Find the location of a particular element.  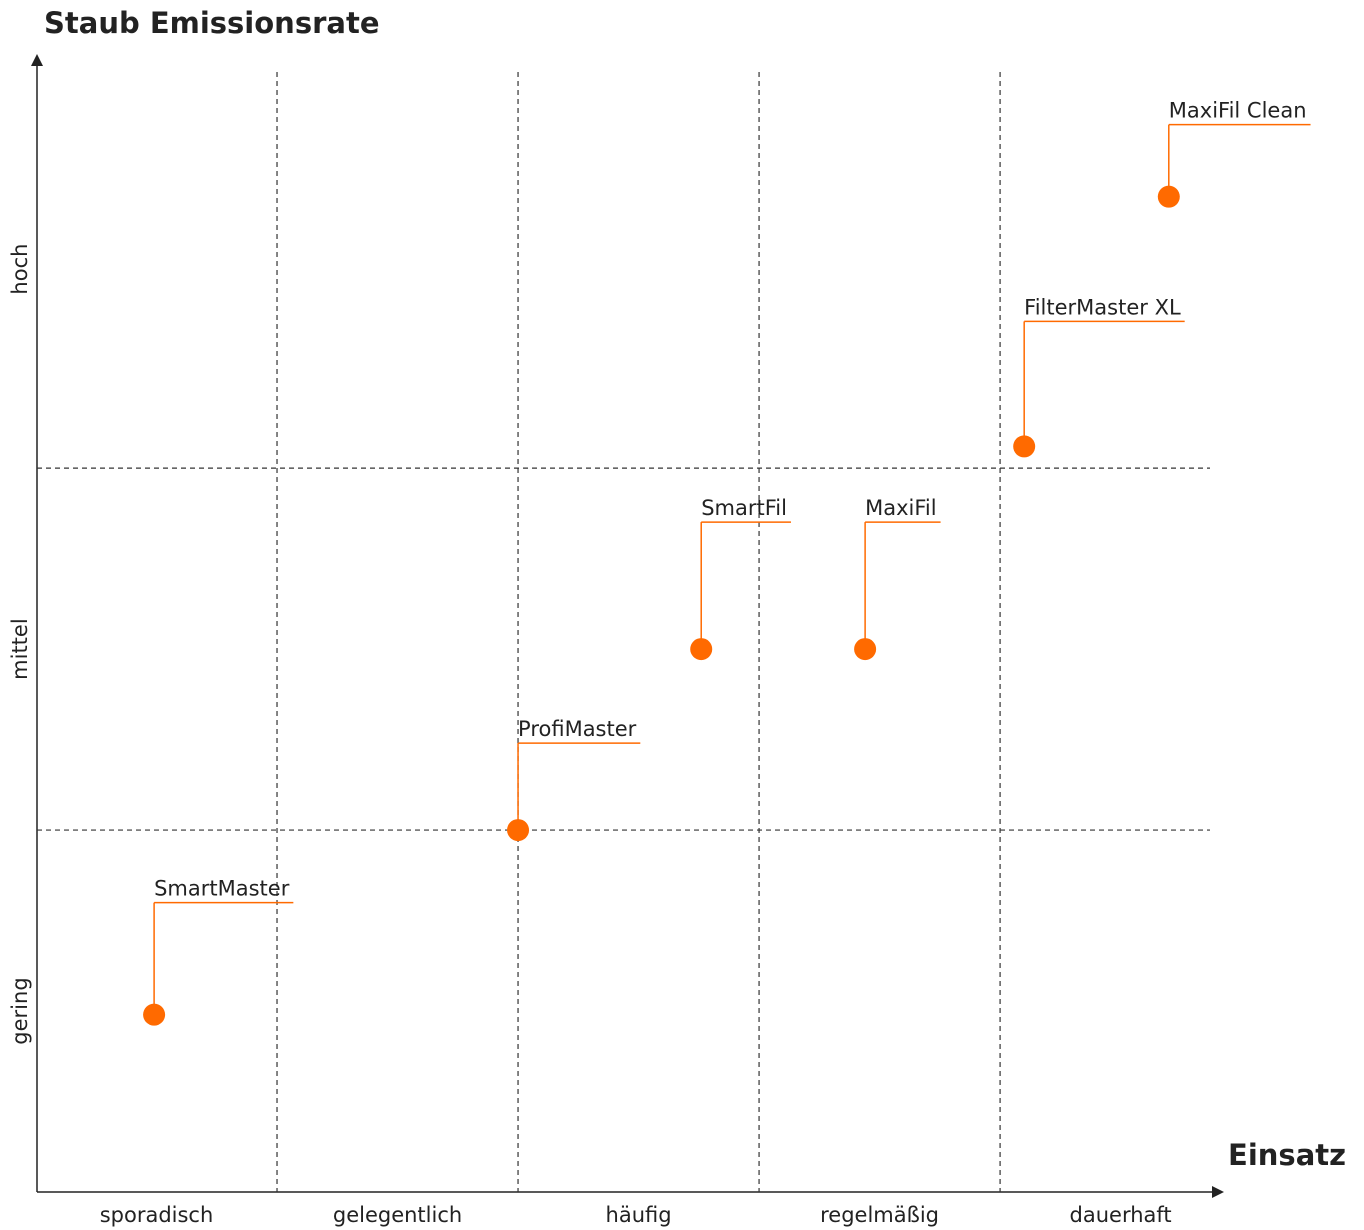

point-label: SmartMaster is located at coordinates (222, 889).